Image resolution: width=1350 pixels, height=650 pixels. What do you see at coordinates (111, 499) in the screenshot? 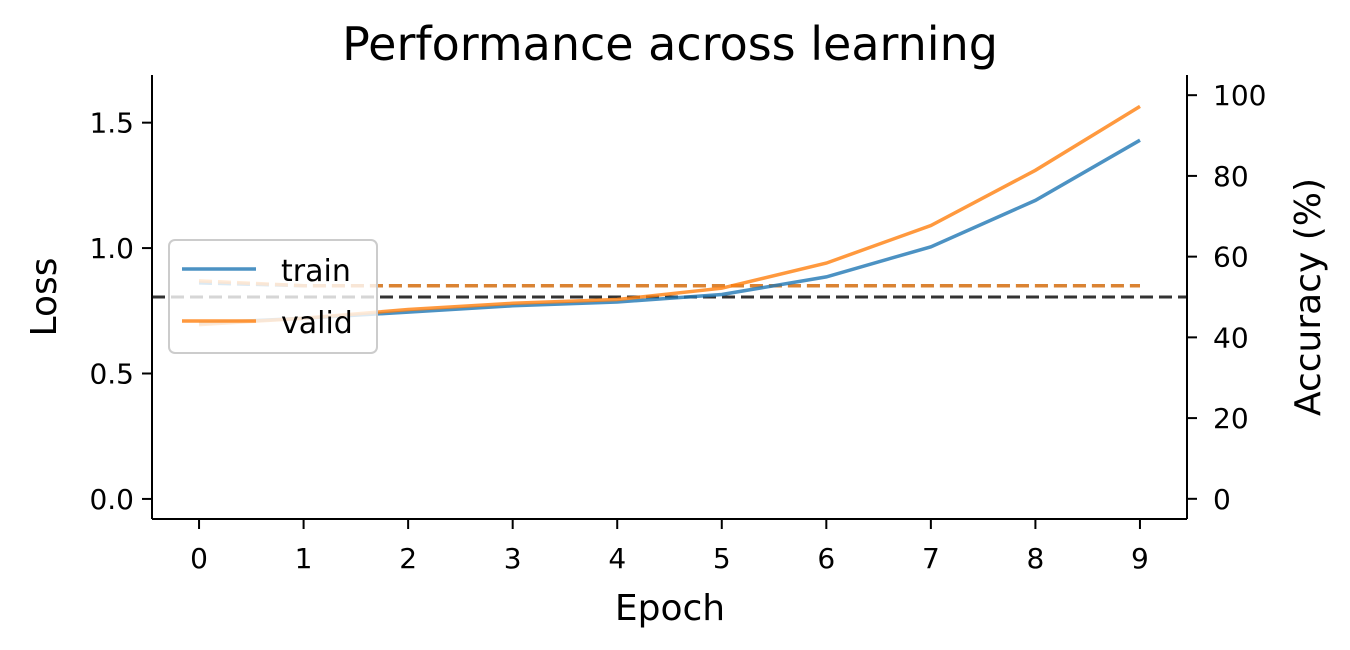
I see `y-tick-left-label: 0.0` at bounding box center [111, 499].